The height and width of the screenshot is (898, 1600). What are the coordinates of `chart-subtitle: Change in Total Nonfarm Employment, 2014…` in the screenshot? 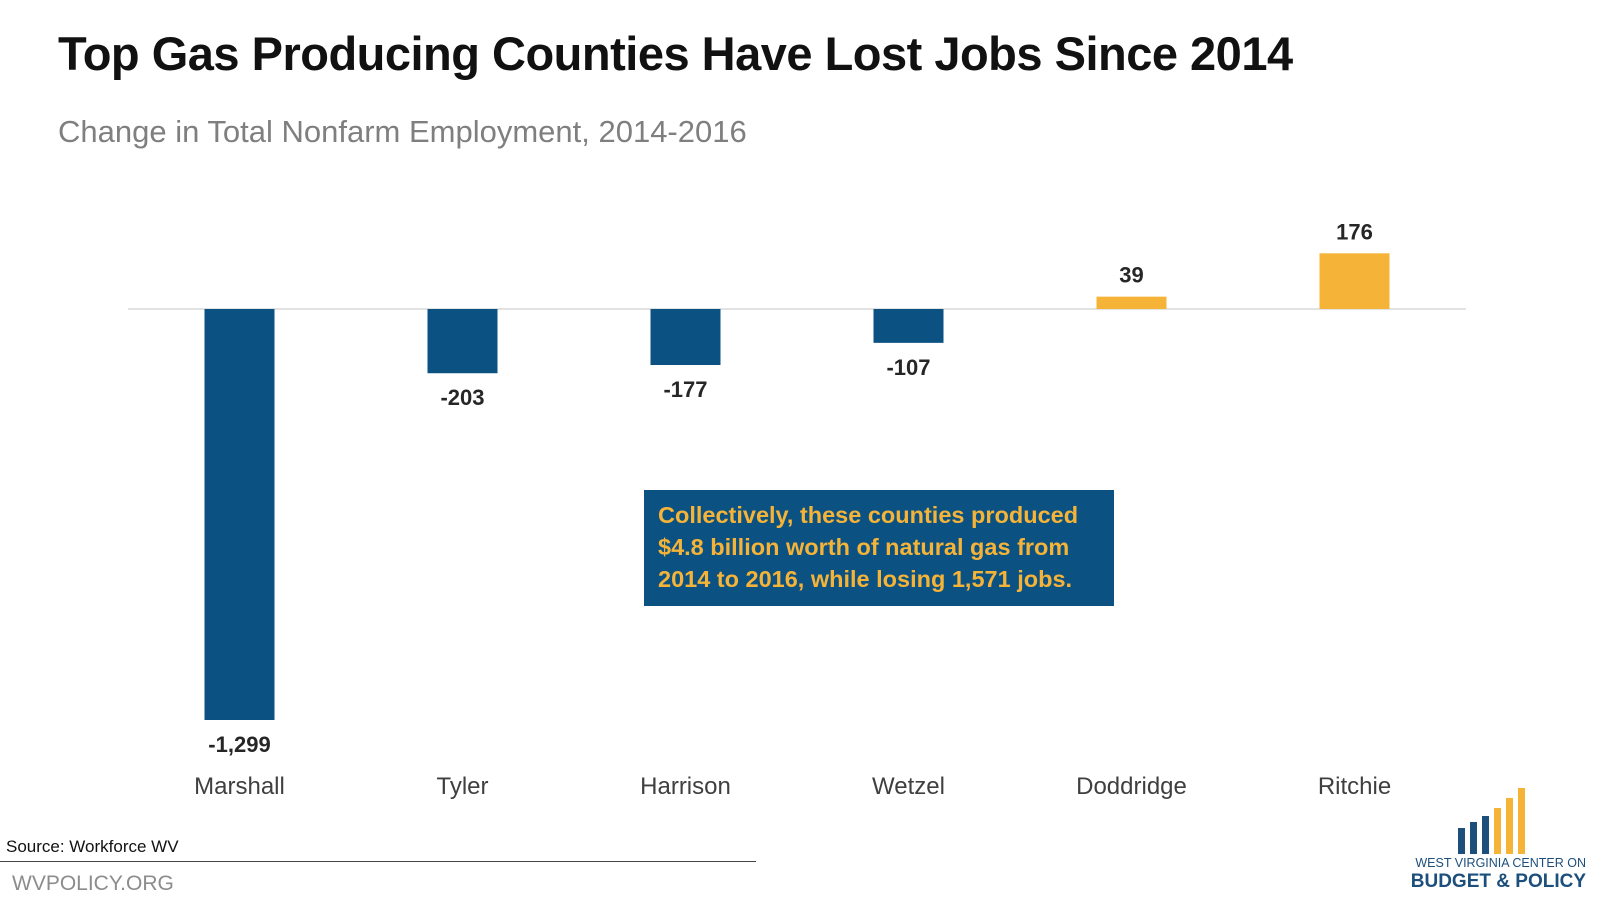 It's located at (402, 131).